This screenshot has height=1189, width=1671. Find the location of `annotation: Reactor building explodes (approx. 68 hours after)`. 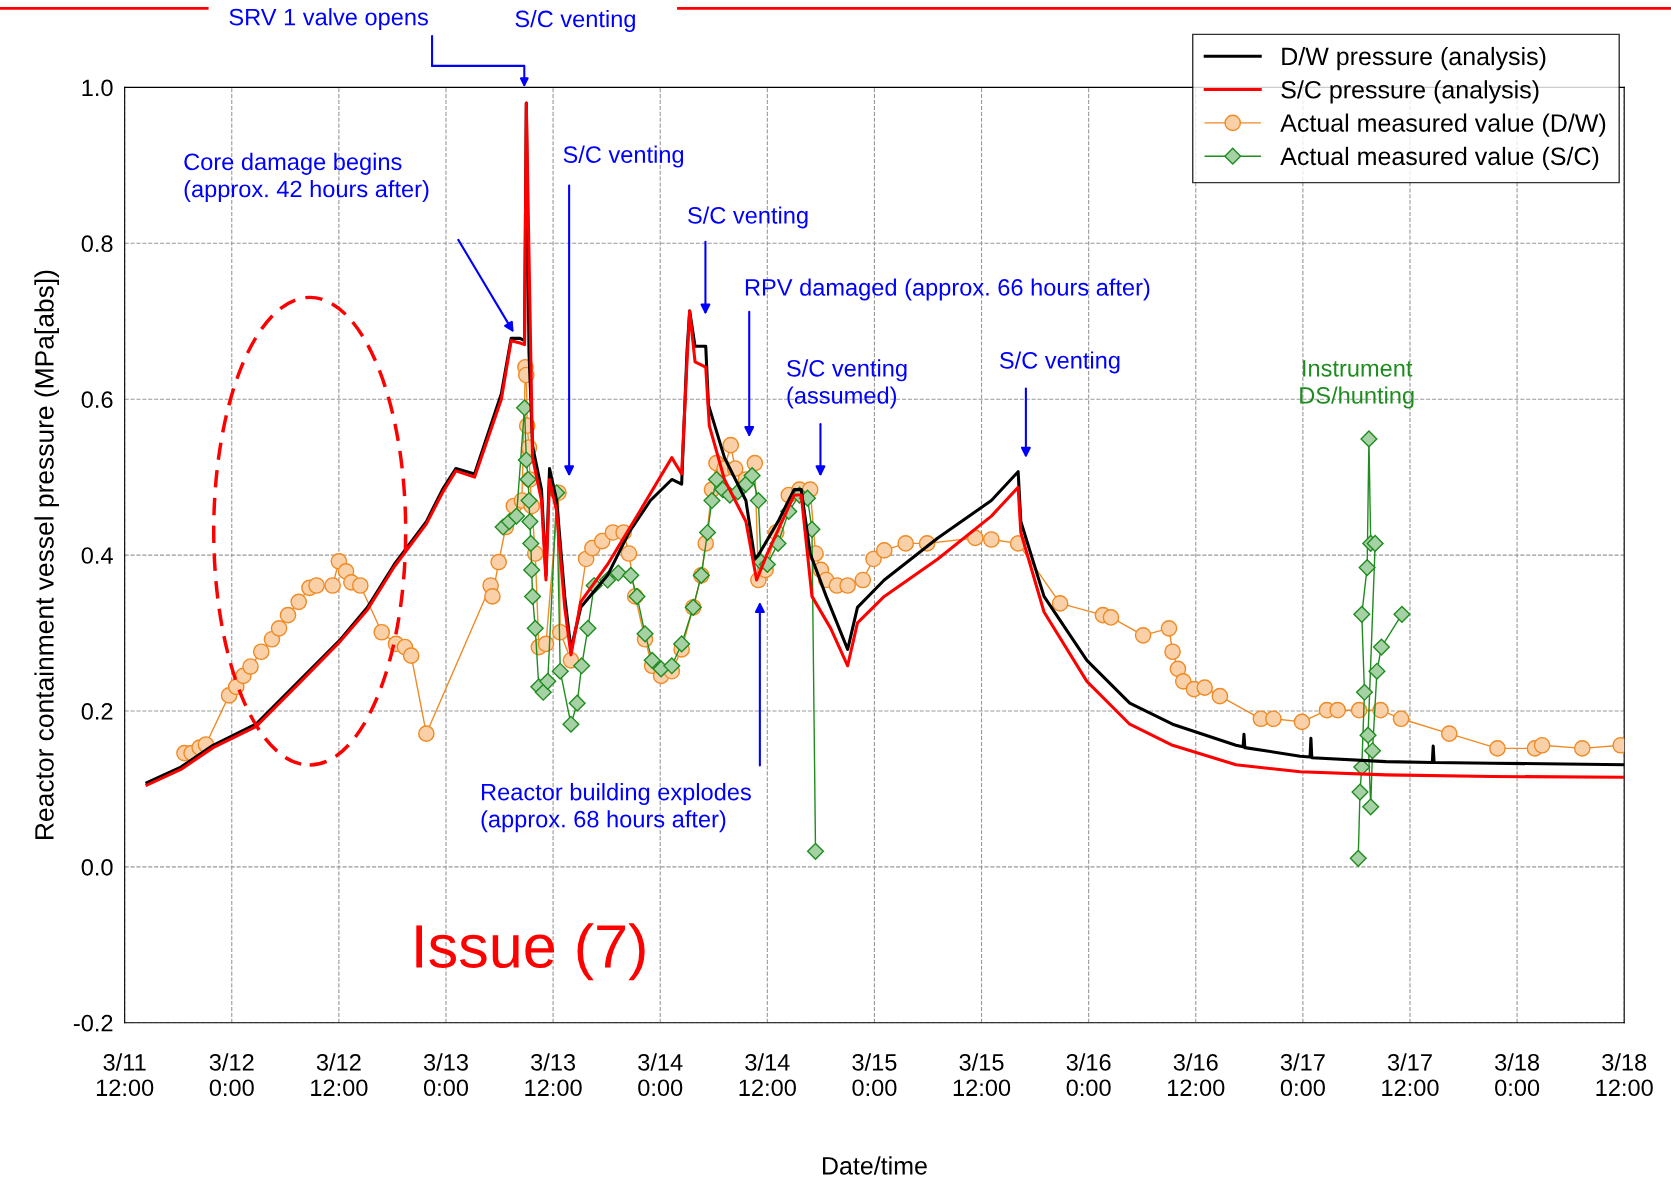

annotation: Reactor building explodes (approx. 68 hours after) is located at coordinates (616, 808).